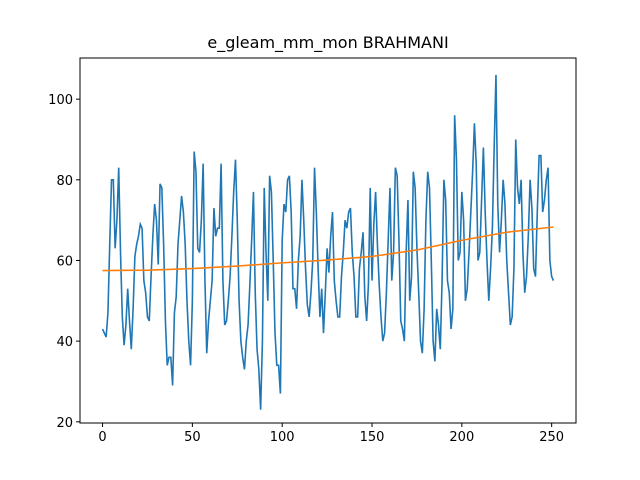  Describe the element at coordinates (64, 423) in the screenshot. I see `y-tick-label: 20` at that location.